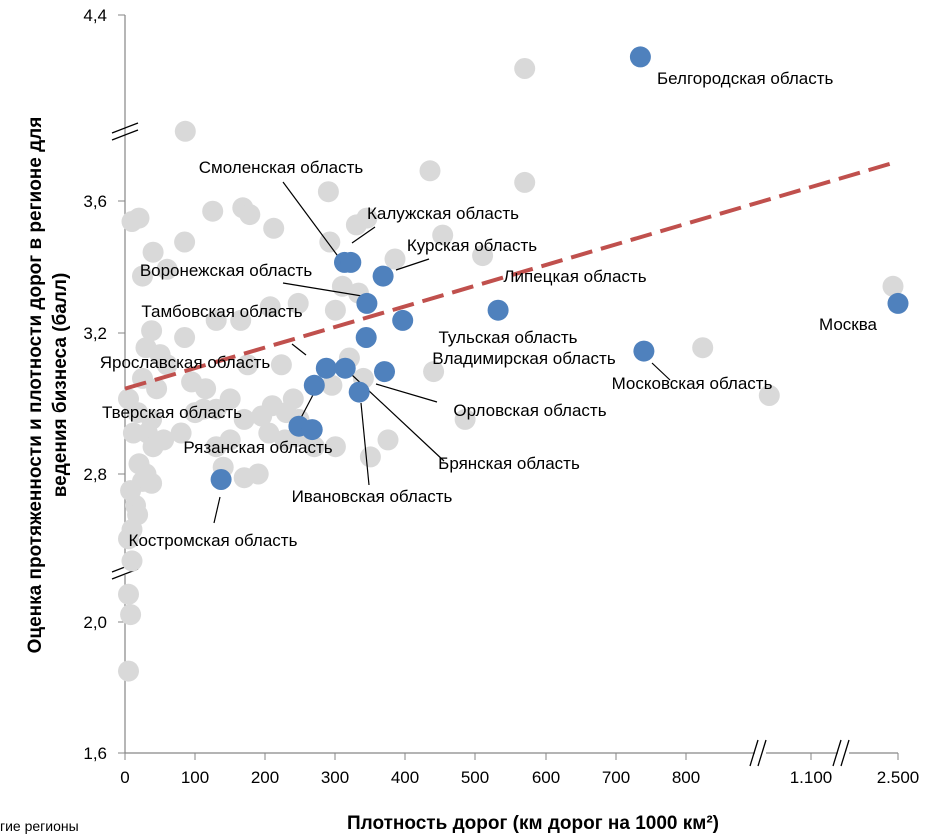 Image resolution: width=943 pixels, height=834 pixels. Describe the element at coordinates (39, 826) in the screenshot. I see `footnote: гие регионы` at that location.